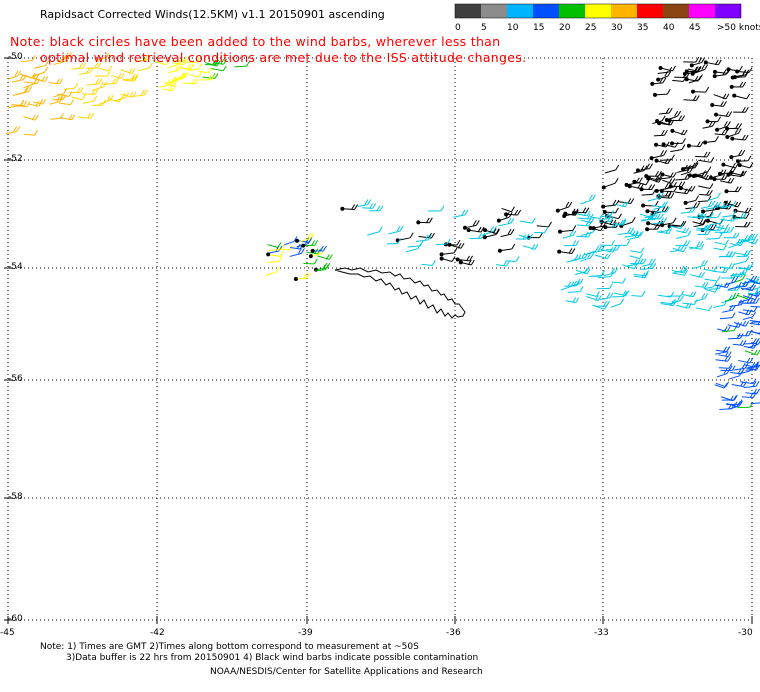  What do you see at coordinates (565, 28) in the screenshot?
I see `legend-label: 20` at bounding box center [565, 28].